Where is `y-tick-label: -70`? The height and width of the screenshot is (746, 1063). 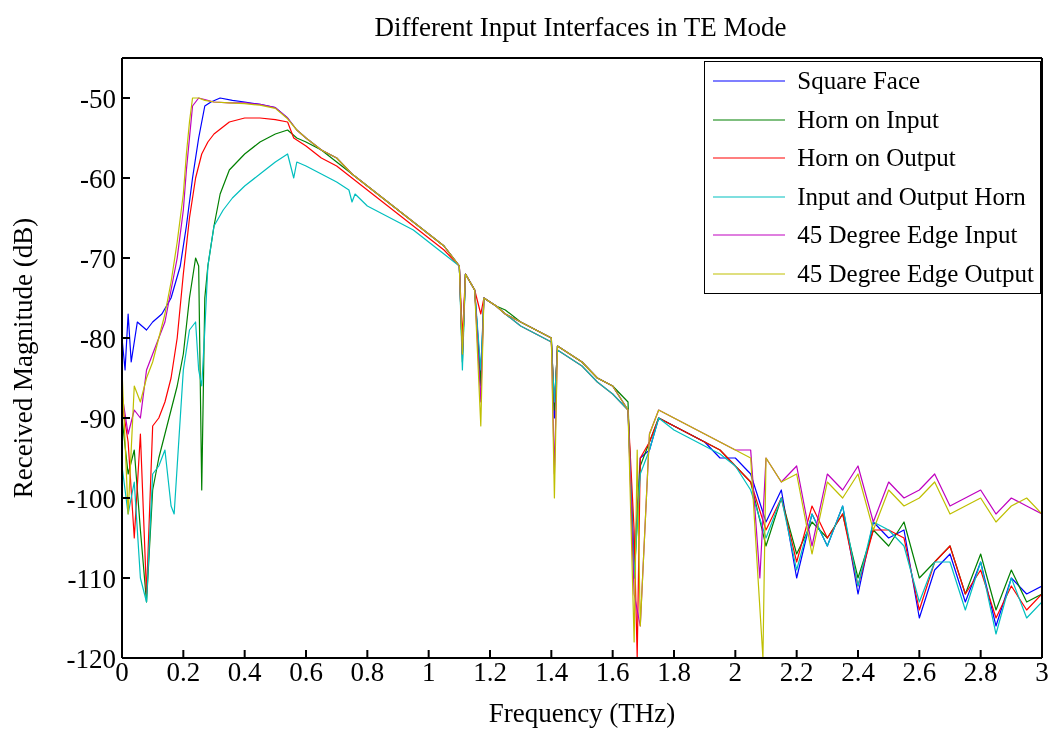
y-tick-label: -70 is located at coordinates (98, 258).